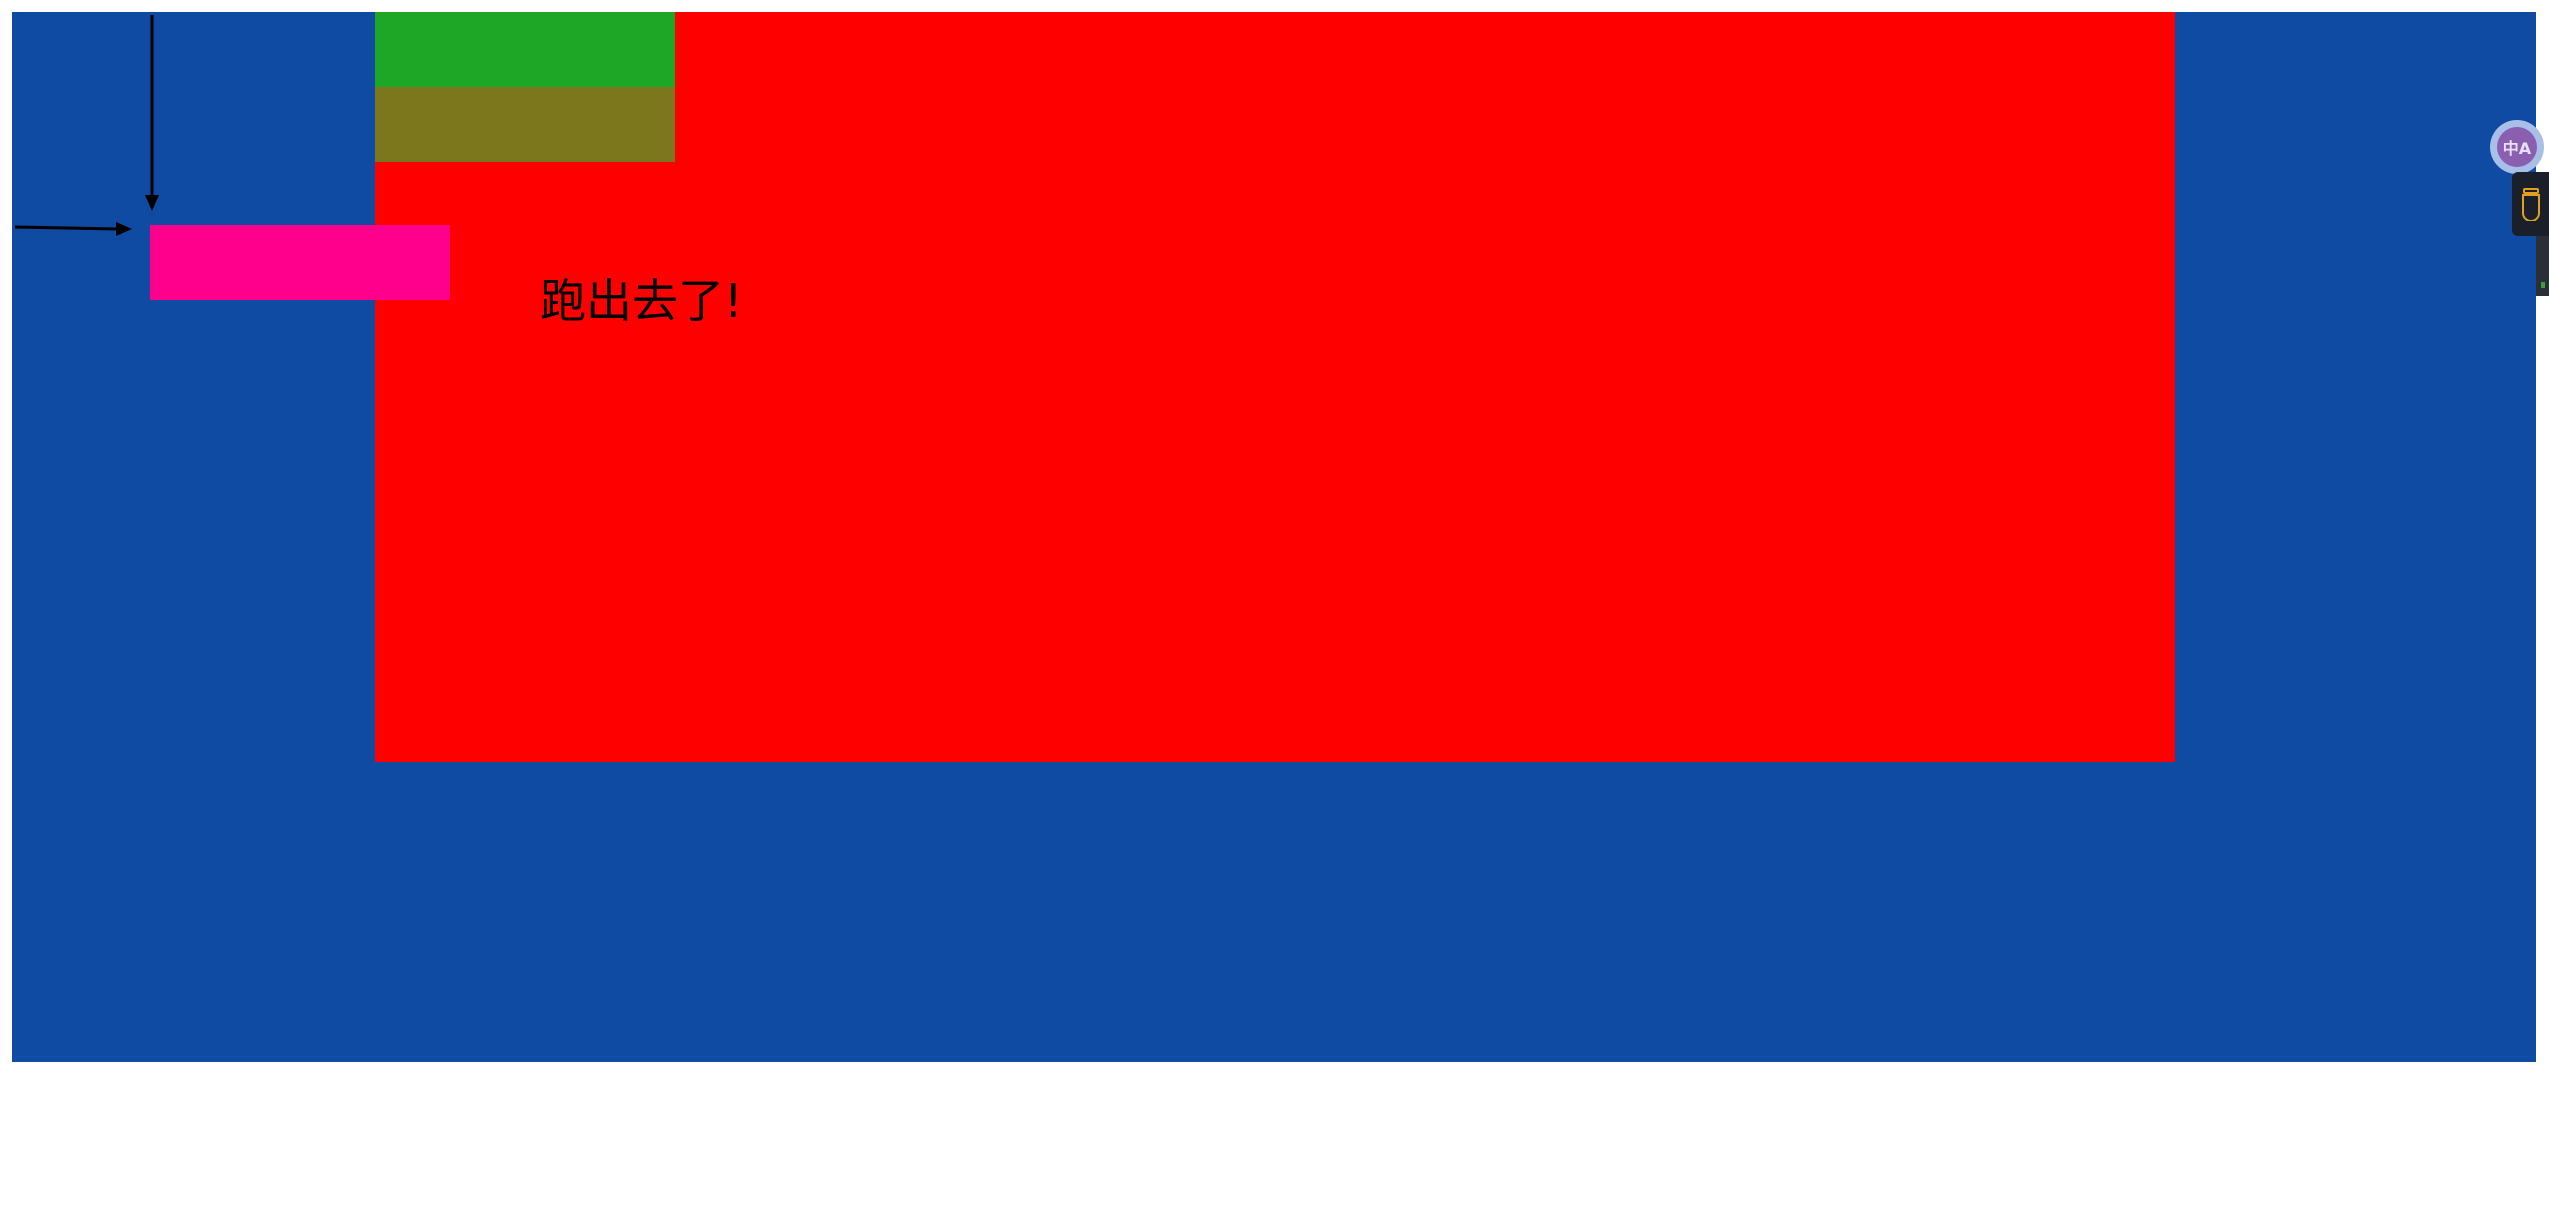 The image size is (2549, 1206). Describe the element at coordinates (525, 124) in the screenshot. I see `olive-box` at that location.